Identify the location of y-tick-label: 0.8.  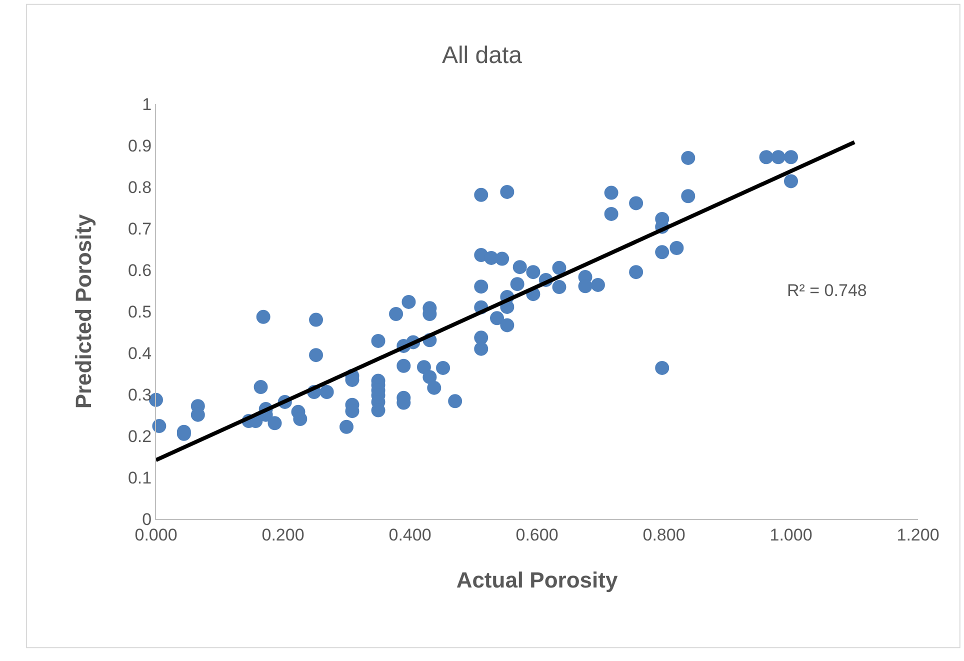
(140, 187).